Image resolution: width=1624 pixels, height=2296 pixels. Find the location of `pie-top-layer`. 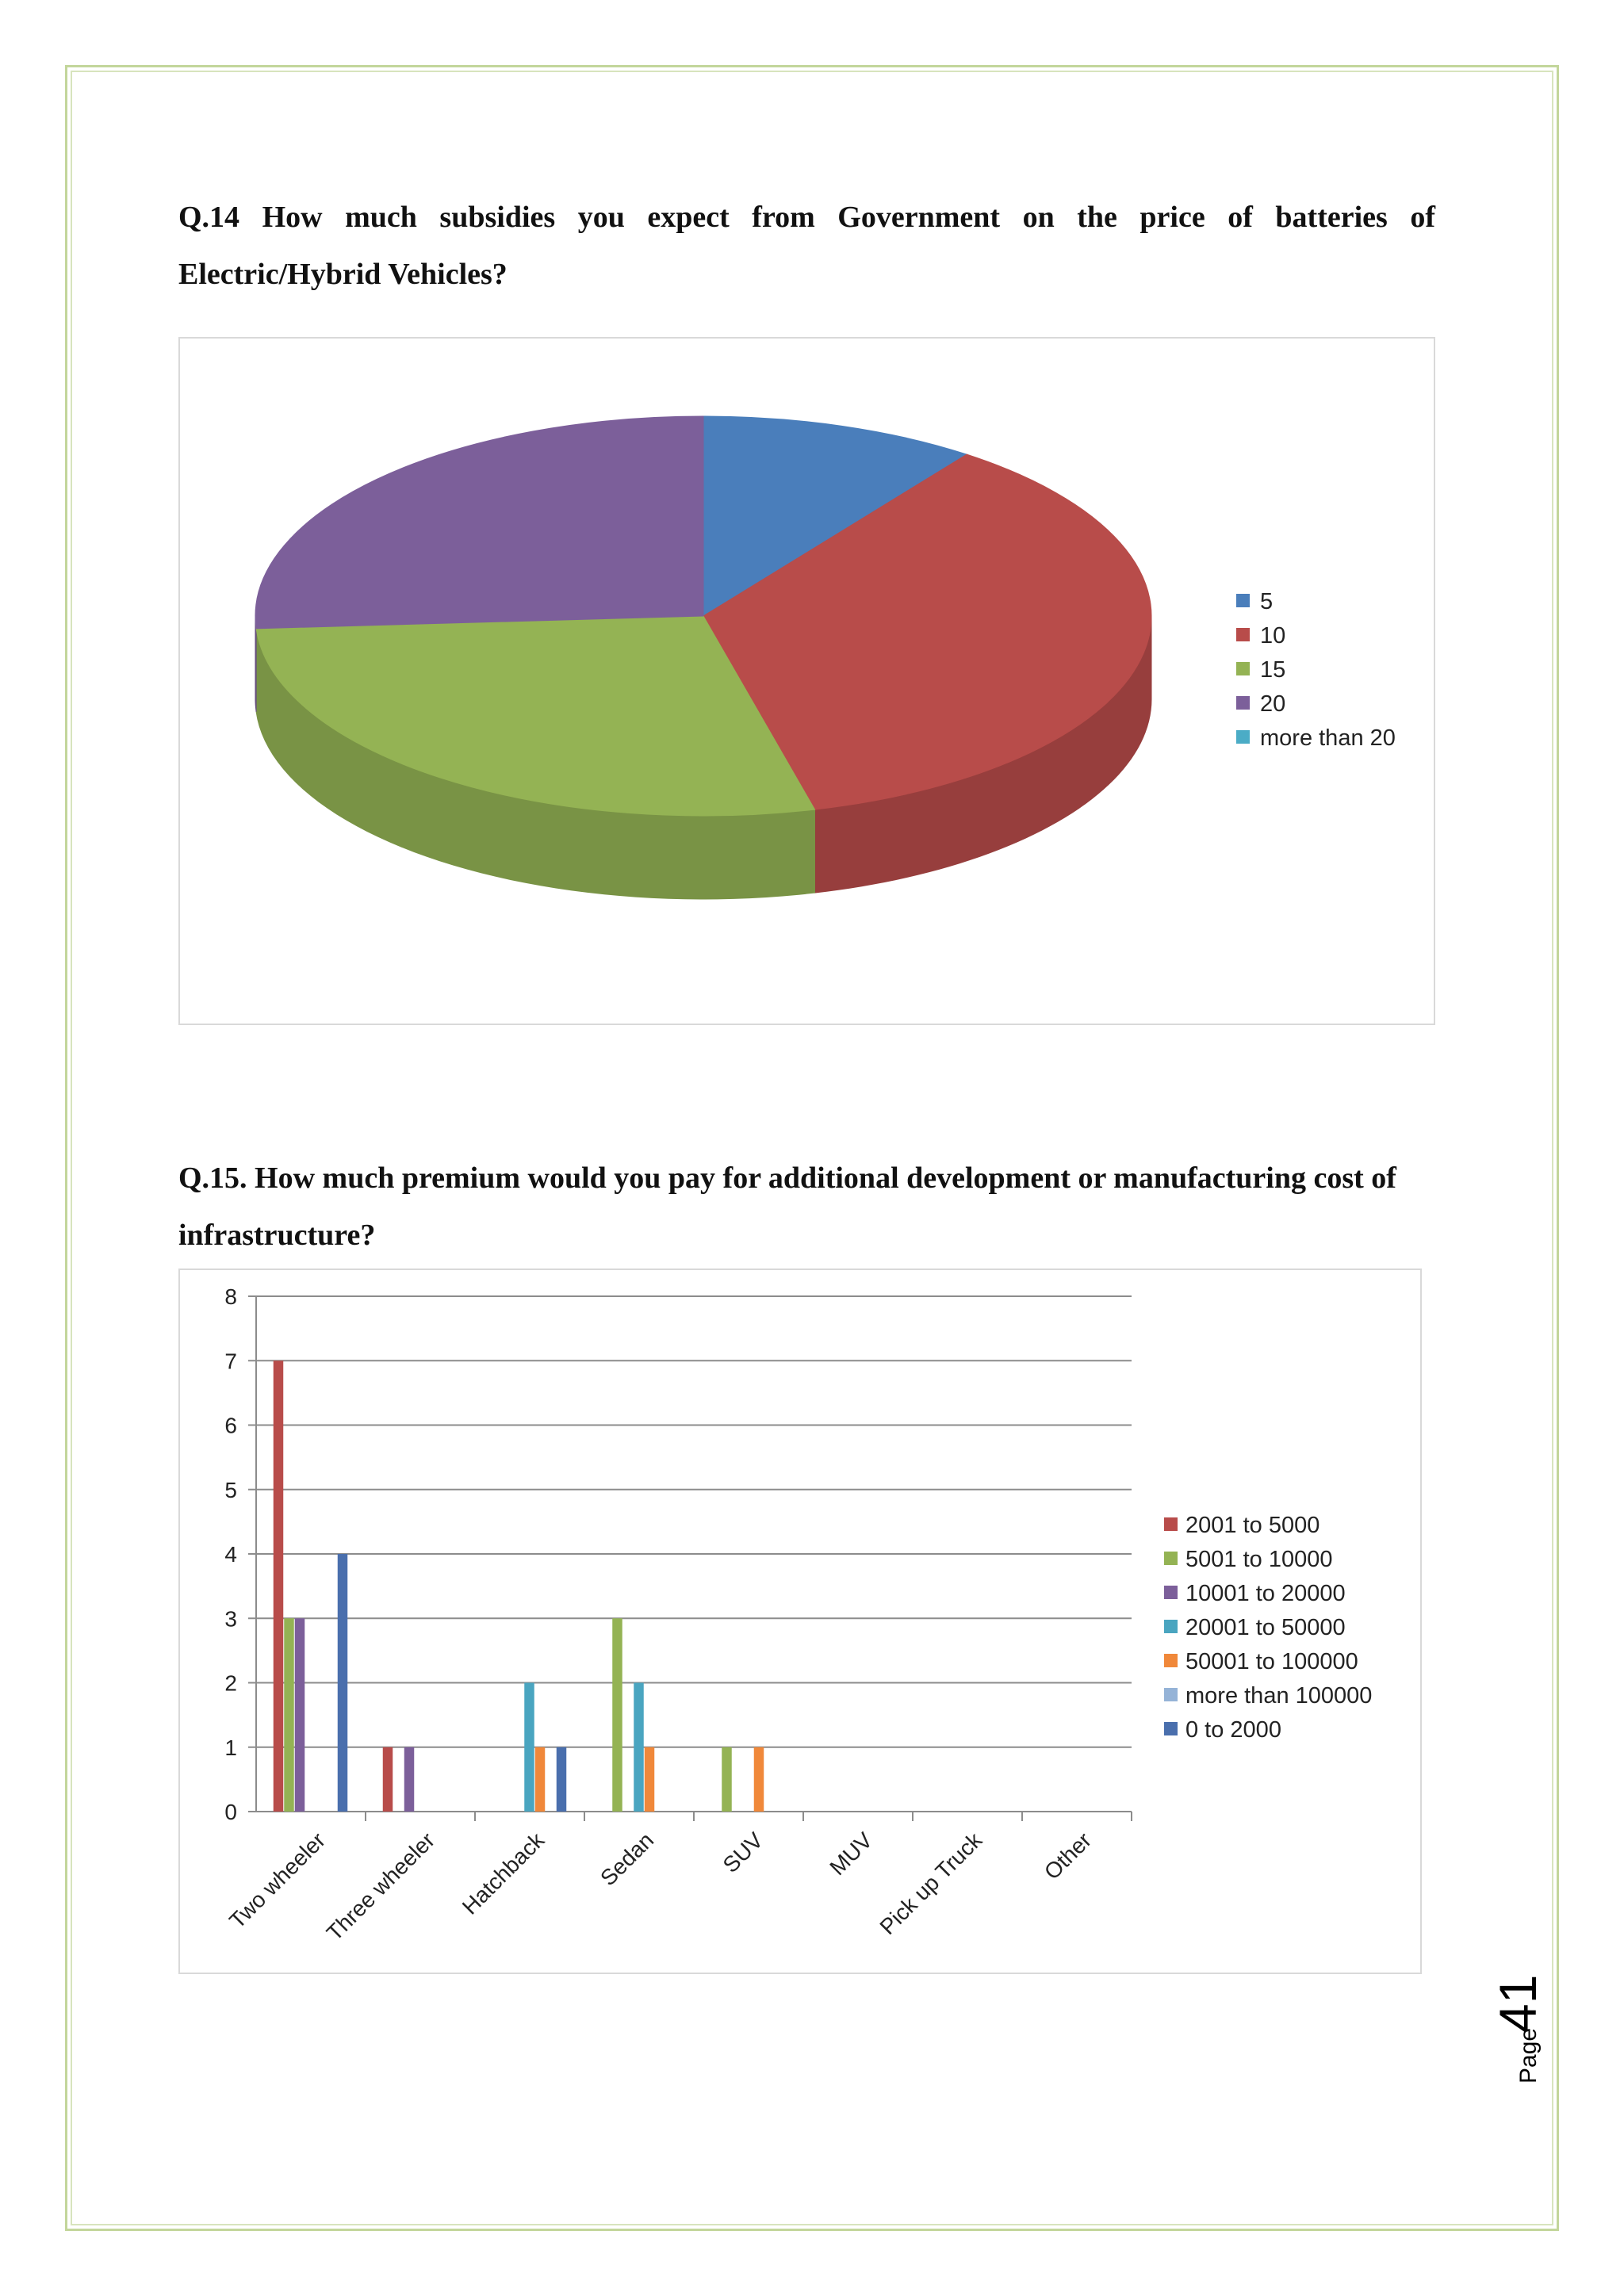

pie-top-layer is located at coordinates (703, 616).